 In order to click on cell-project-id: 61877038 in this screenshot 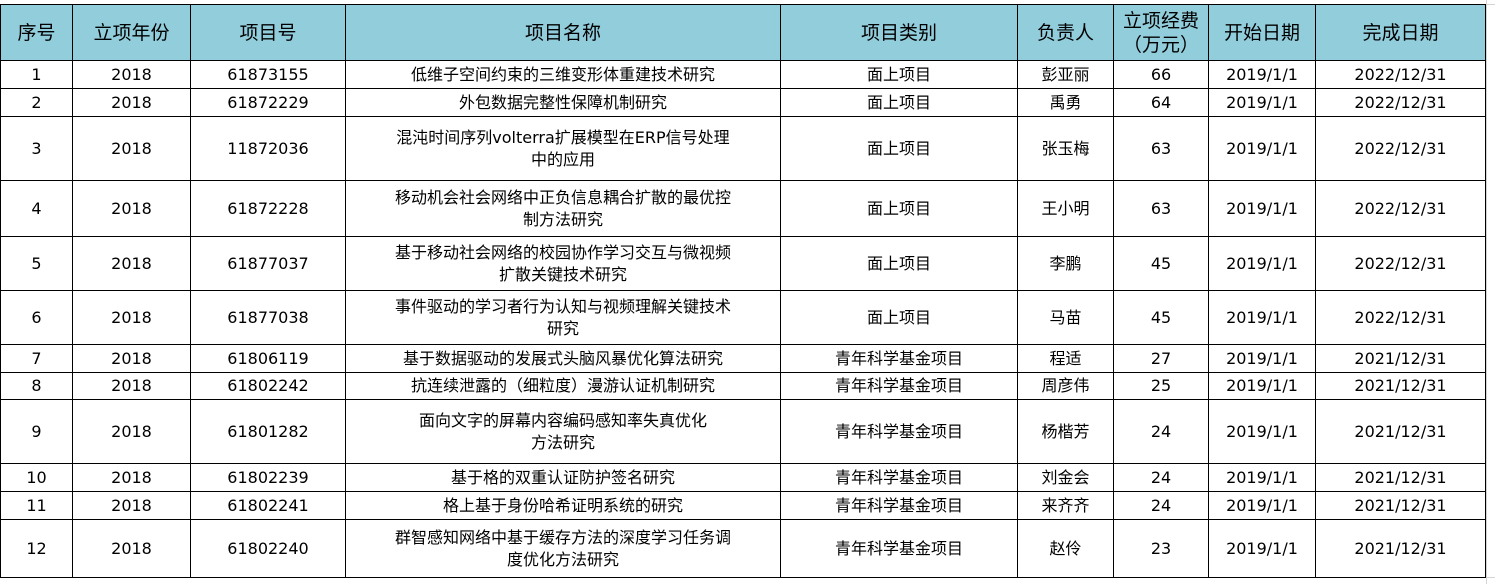, I will do `click(268, 317)`.